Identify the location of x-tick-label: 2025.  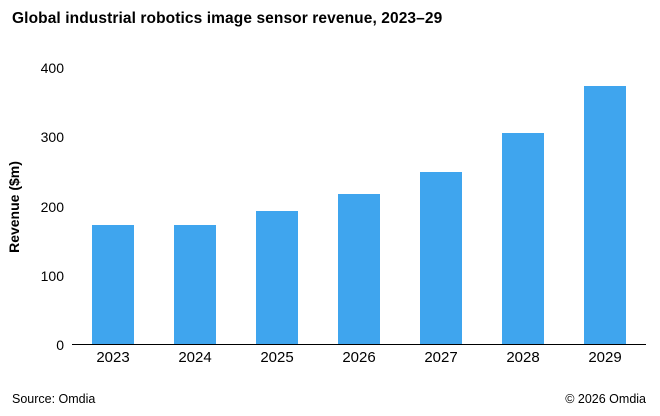
(277, 357).